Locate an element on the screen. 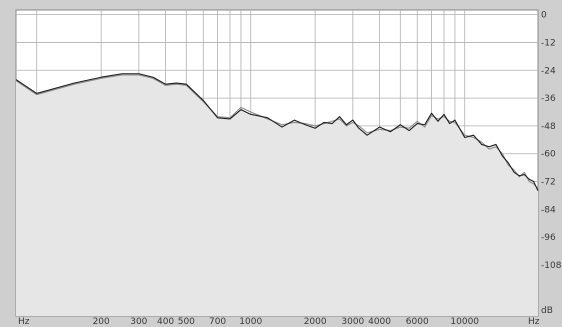  x-tick-label: 4000 is located at coordinates (379, 322).